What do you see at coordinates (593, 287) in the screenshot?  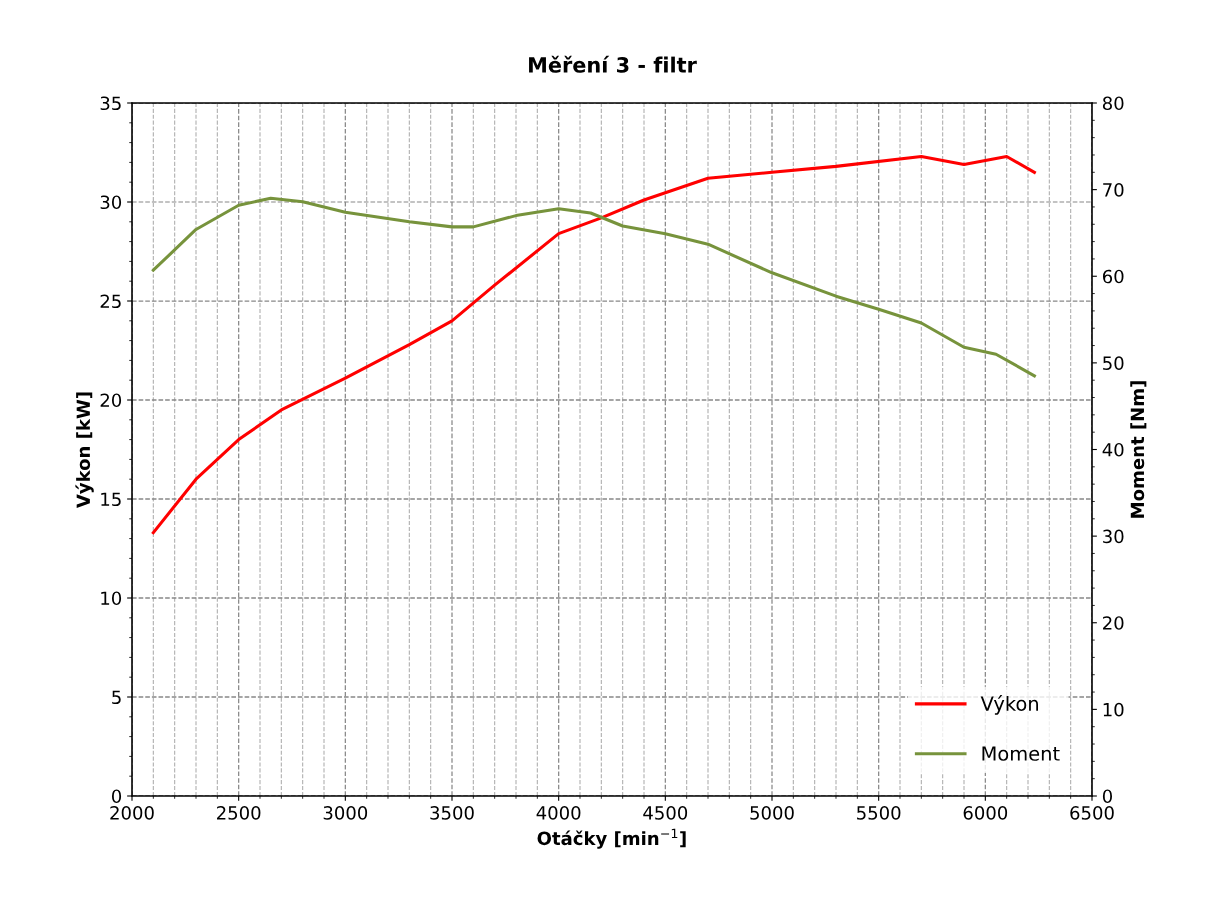 I see `line-series` at bounding box center [593, 287].